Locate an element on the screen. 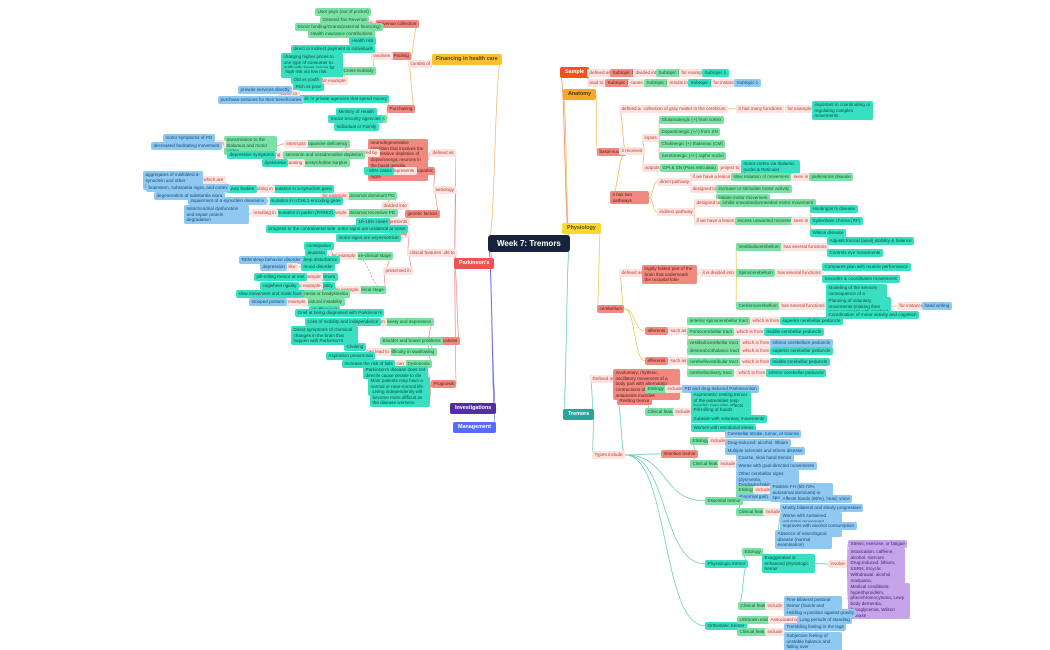  node-phys: Physiologic tremor is located at coordinates (726, 564).